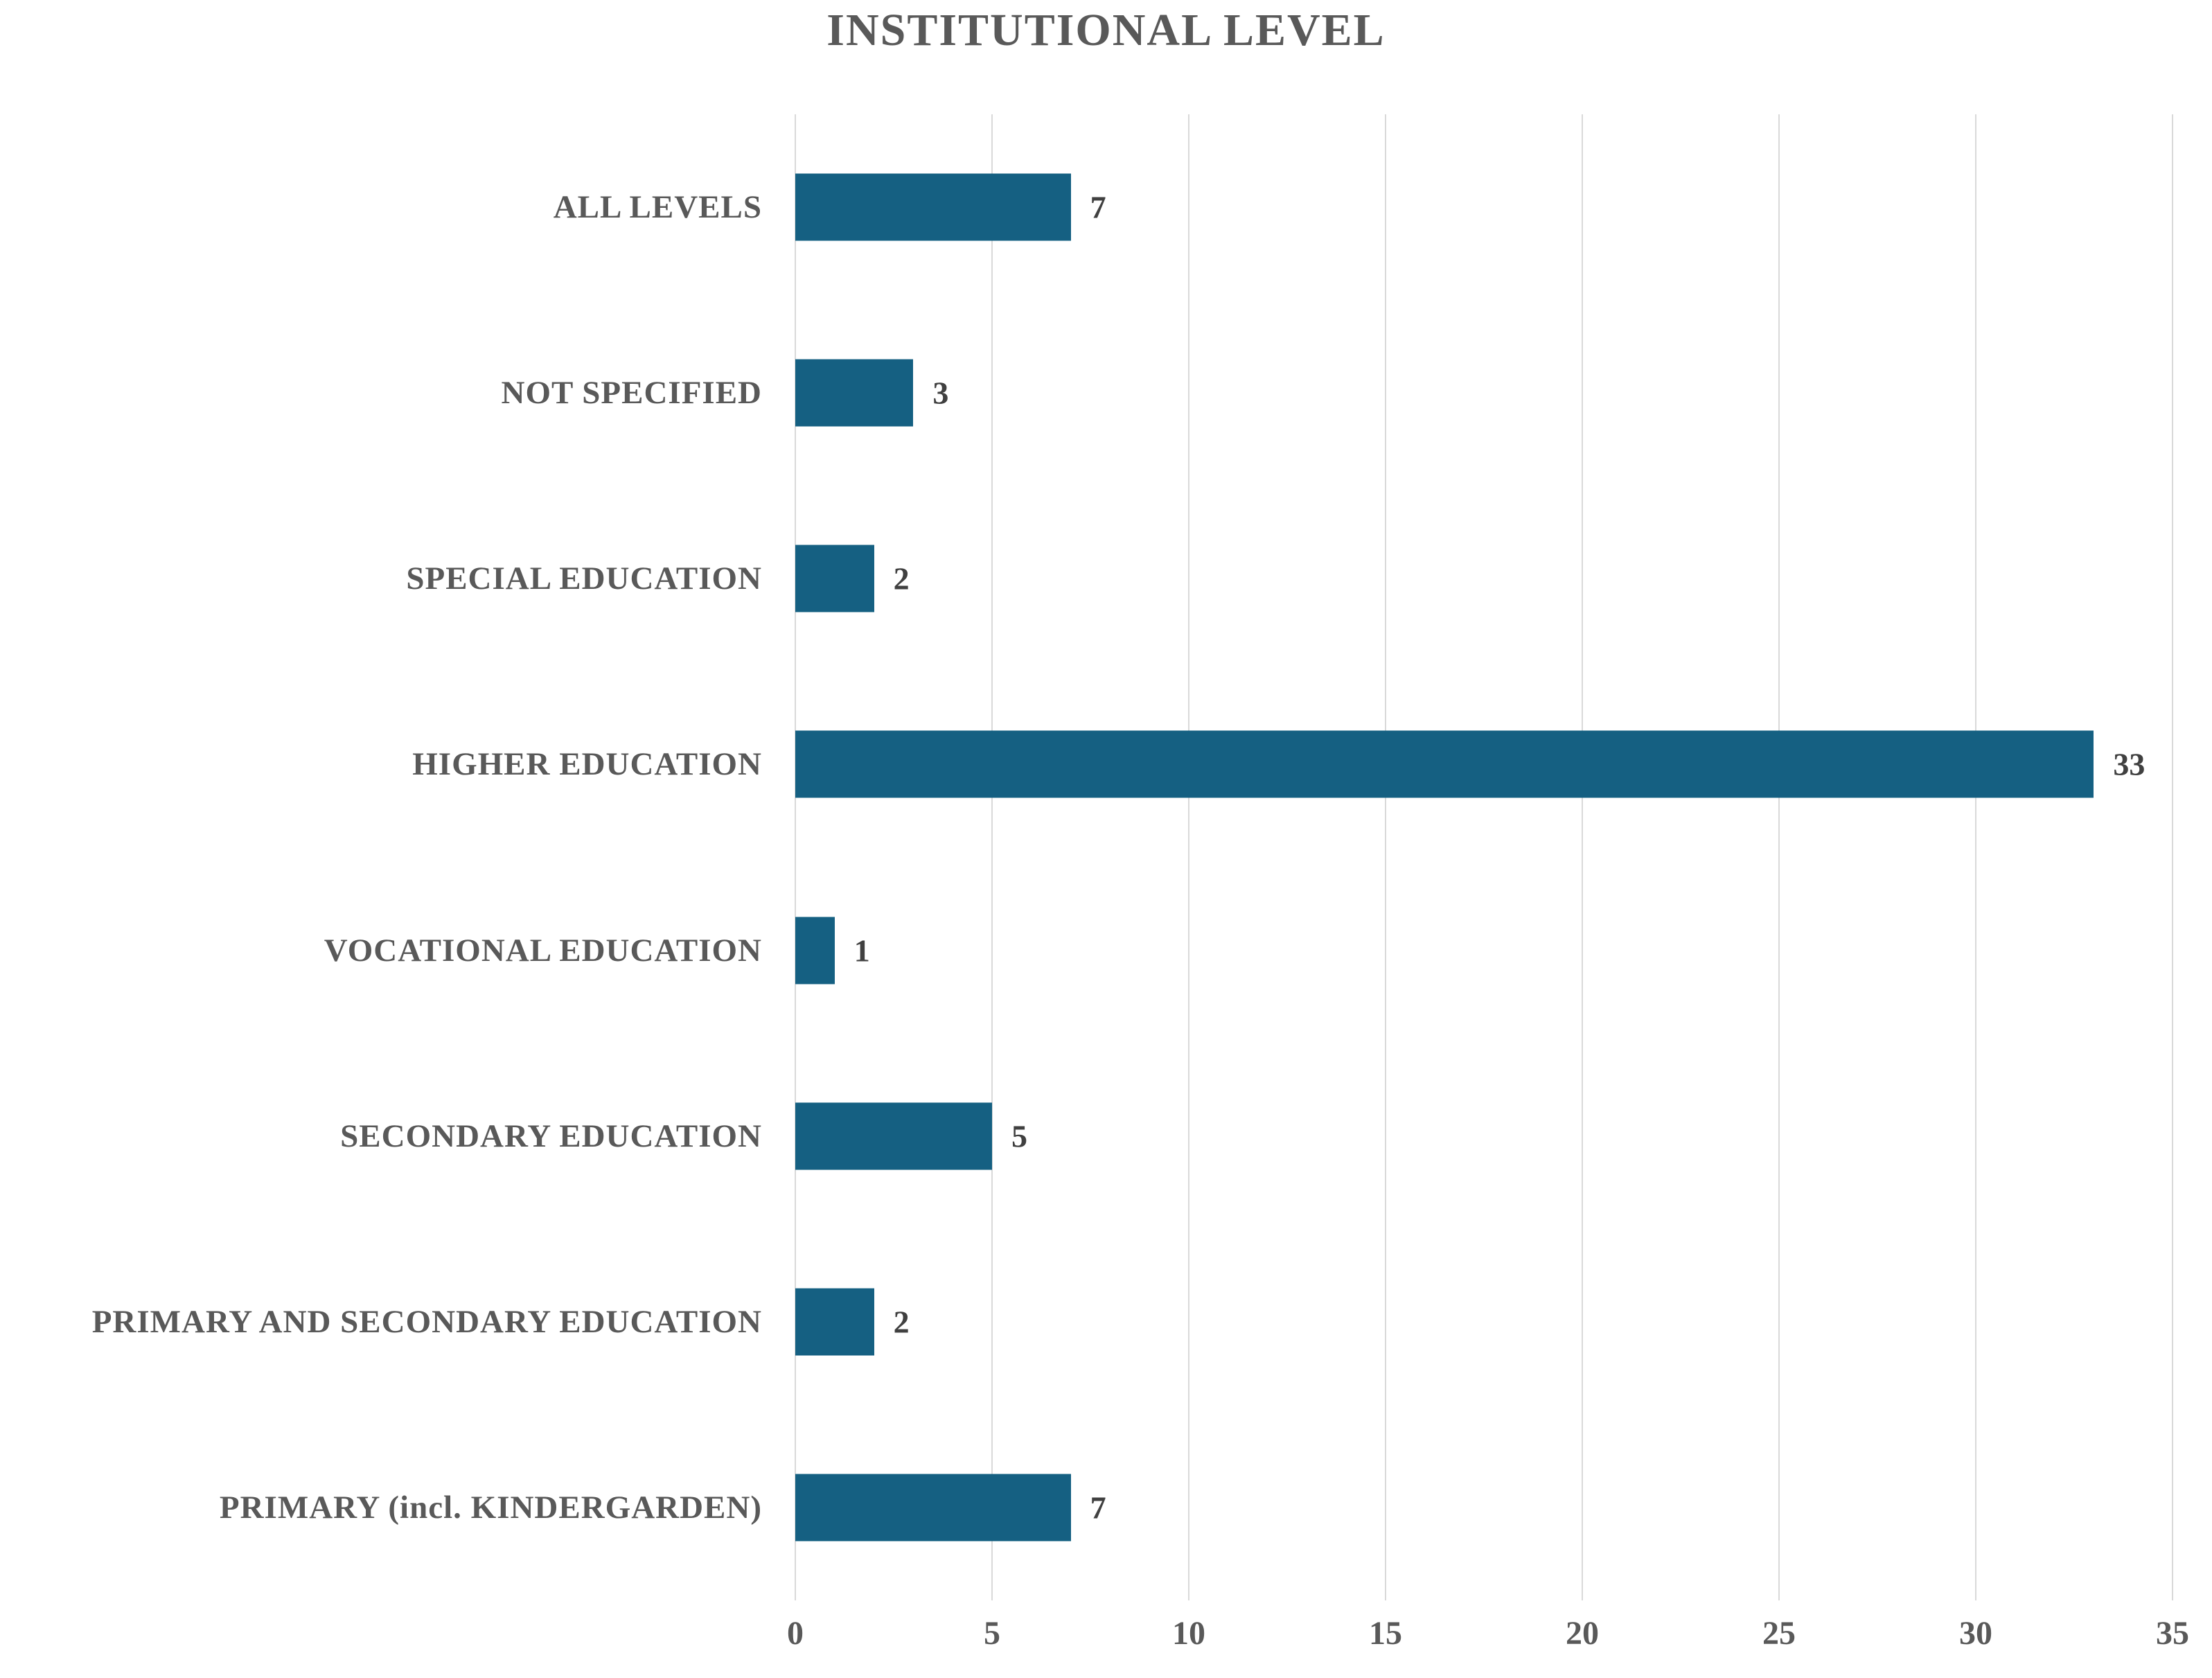 Image resolution: width=2212 pixels, height=1678 pixels. Describe the element at coordinates (587, 764) in the screenshot. I see `category-label: HIGHER EDUCATION` at that location.